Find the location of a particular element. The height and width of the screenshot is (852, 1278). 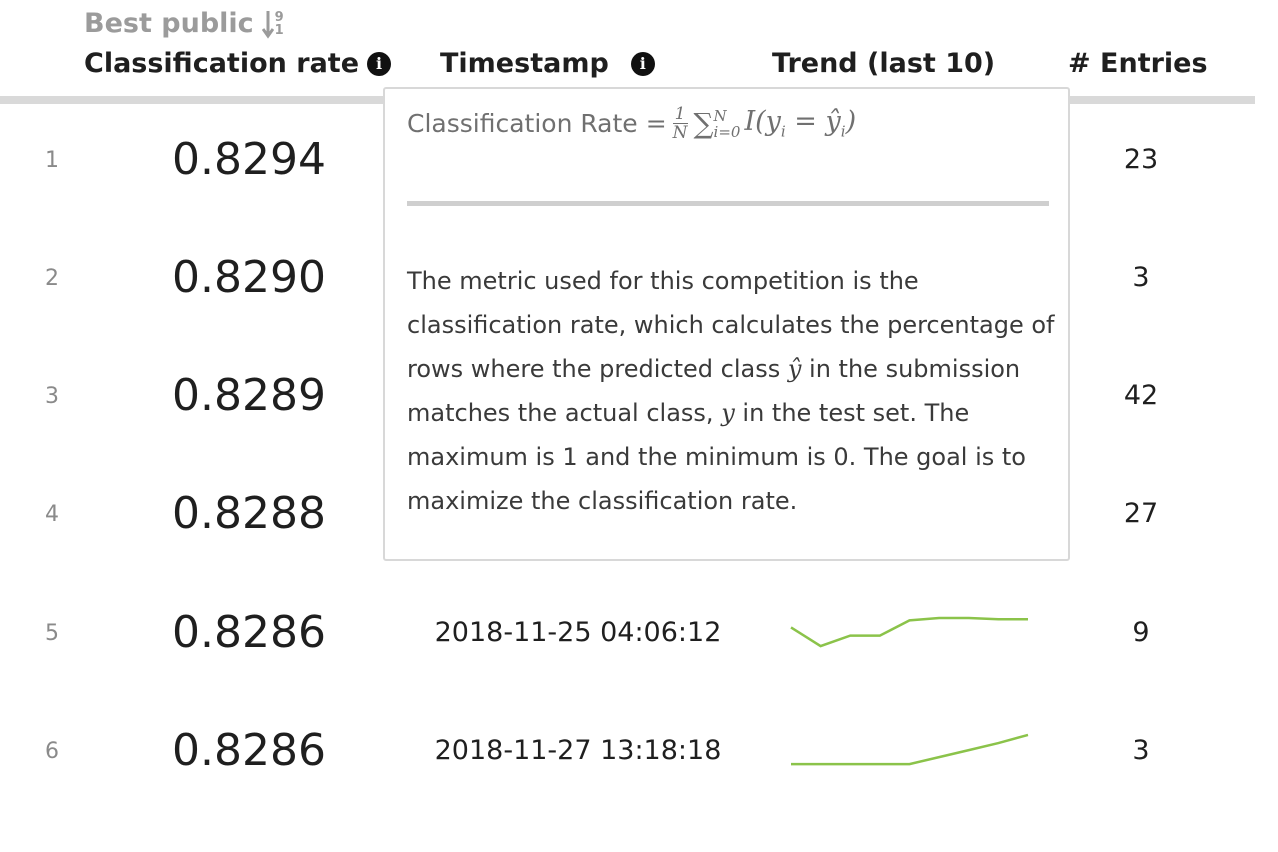

header-entries: # Entries is located at coordinates (1138, 63).